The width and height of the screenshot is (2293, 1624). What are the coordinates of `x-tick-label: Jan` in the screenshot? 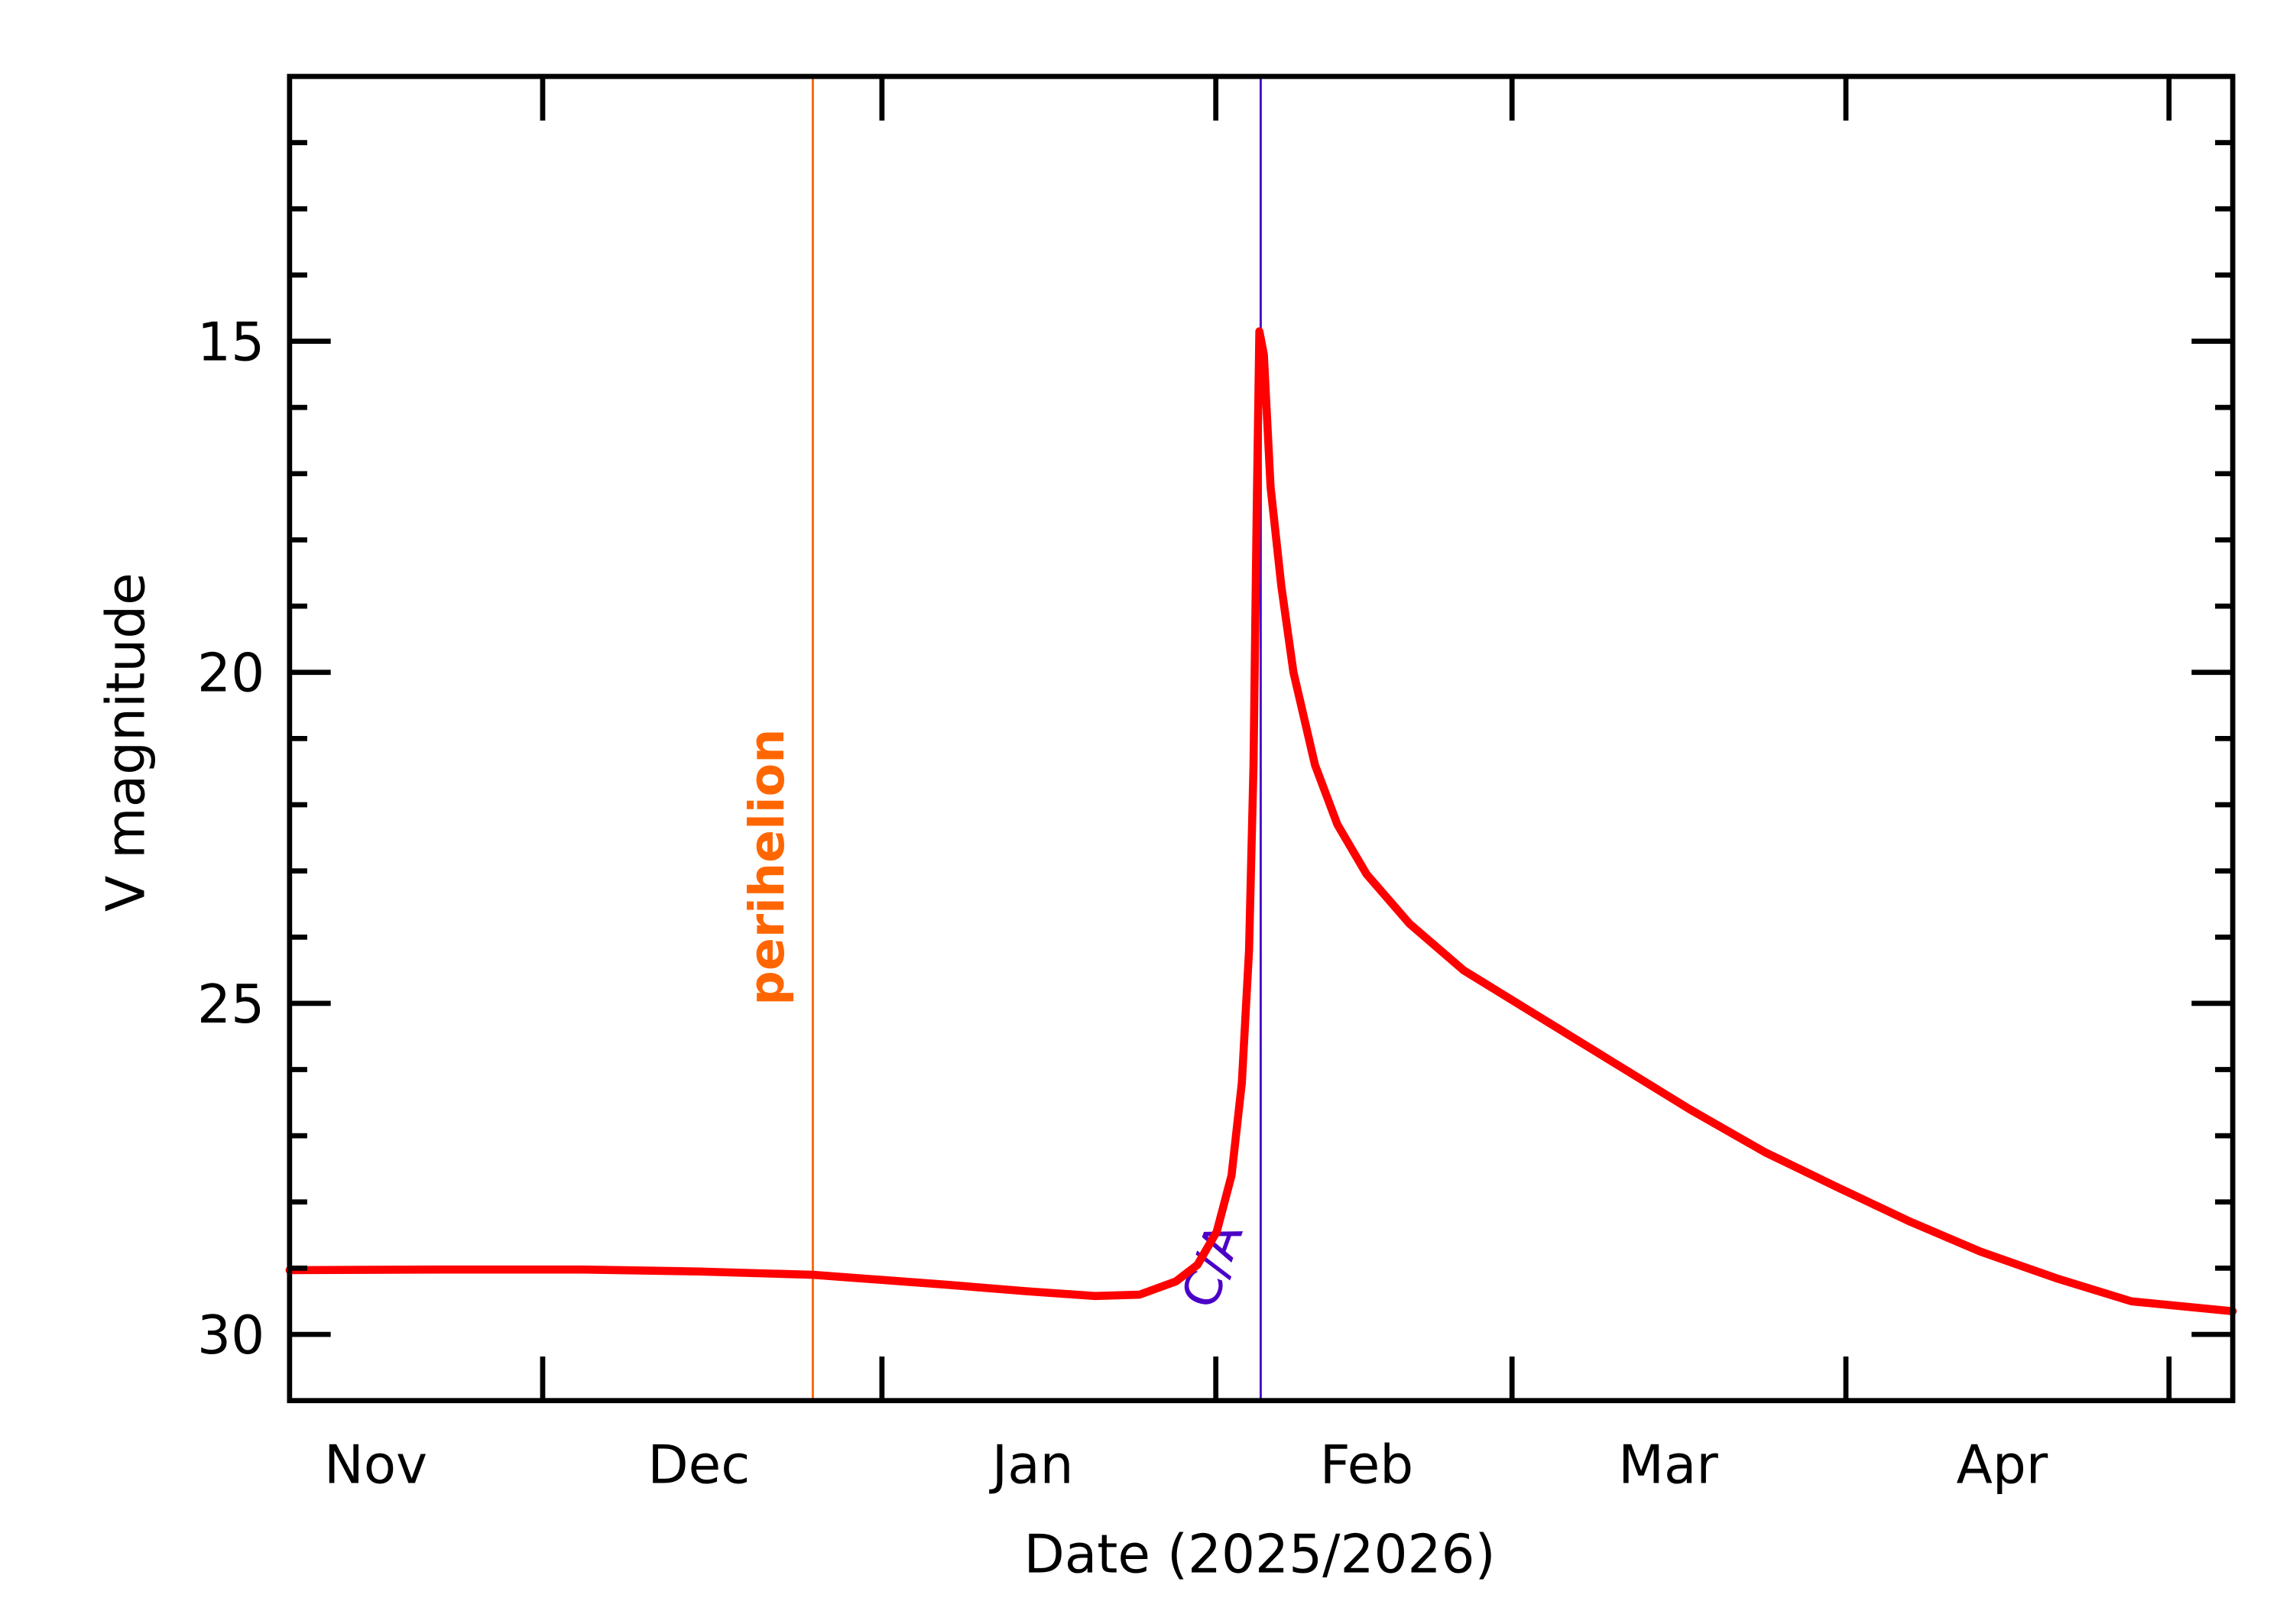 It's located at (1031, 1465).